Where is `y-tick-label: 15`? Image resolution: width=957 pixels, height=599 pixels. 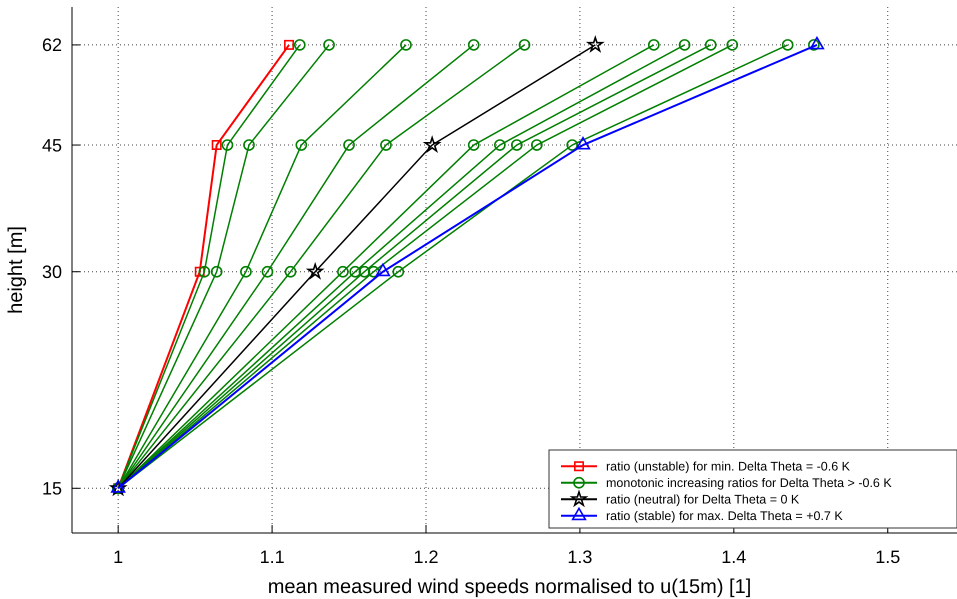 y-tick-label: 15 is located at coordinates (52, 488).